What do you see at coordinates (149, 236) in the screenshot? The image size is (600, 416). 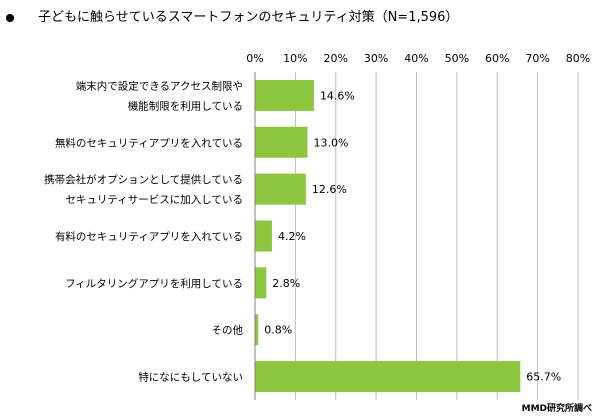 I see `category-label: 有料のセキュリティアプリを入れている` at bounding box center [149, 236].